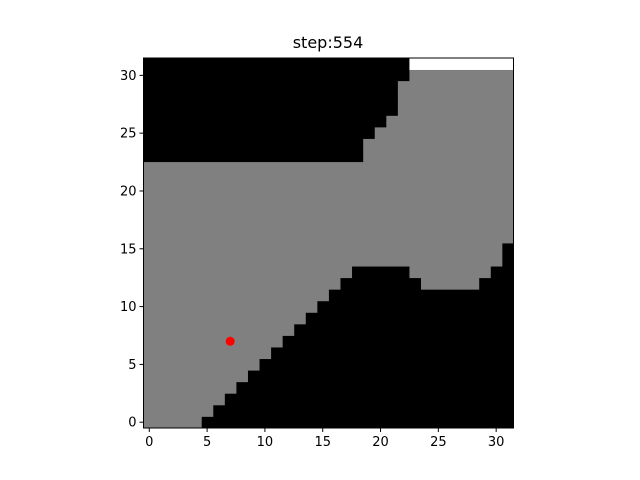 The width and height of the screenshot is (640, 480). Describe the element at coordinates (207, 442) in the screenshot. I see `x-tick-label: 5` at that location.